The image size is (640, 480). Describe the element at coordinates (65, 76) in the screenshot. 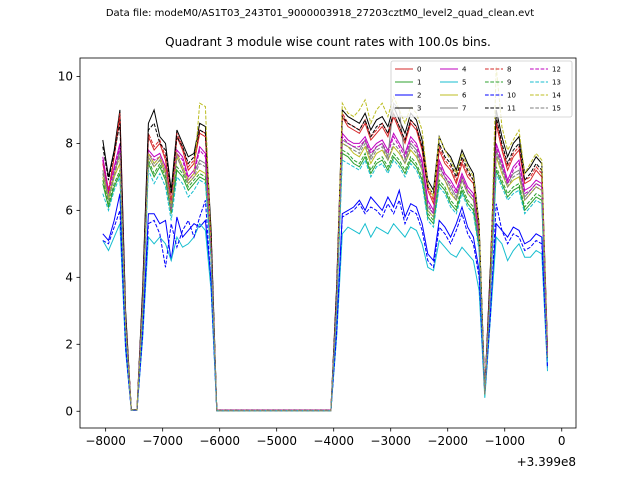

I see `y-tick-label: 10` at that location.